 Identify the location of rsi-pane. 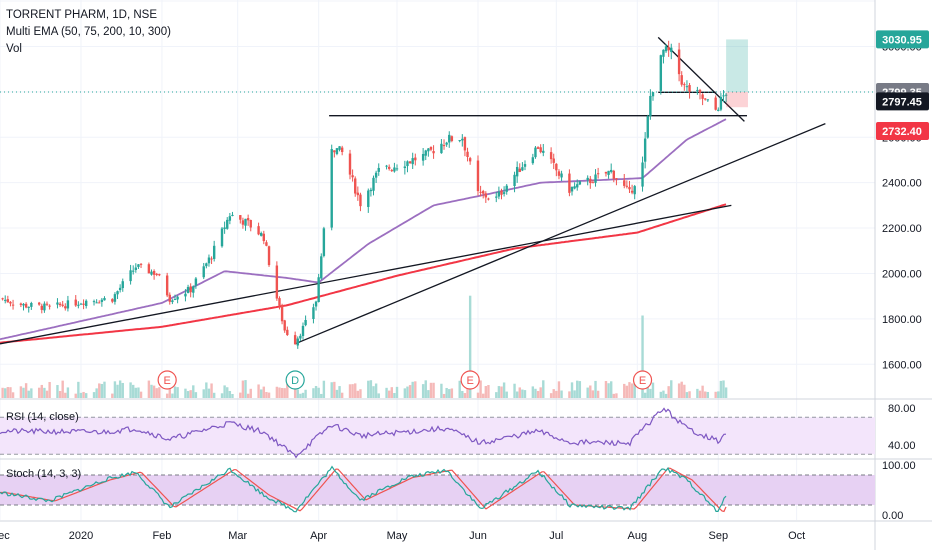
(363, 433).